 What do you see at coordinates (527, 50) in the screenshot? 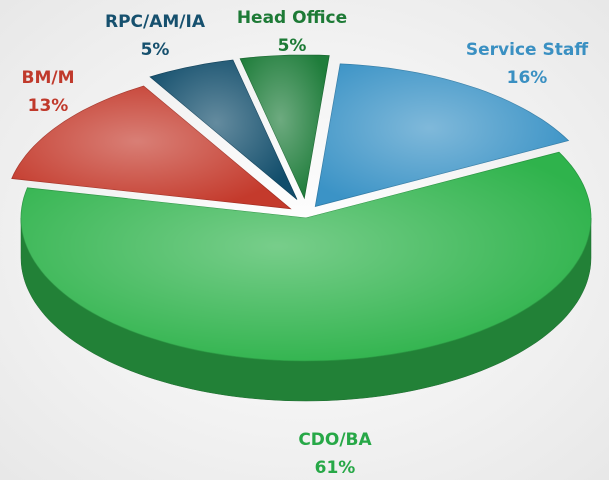
I see `slice-label: Service Staff` at bounding box center [527, 50].